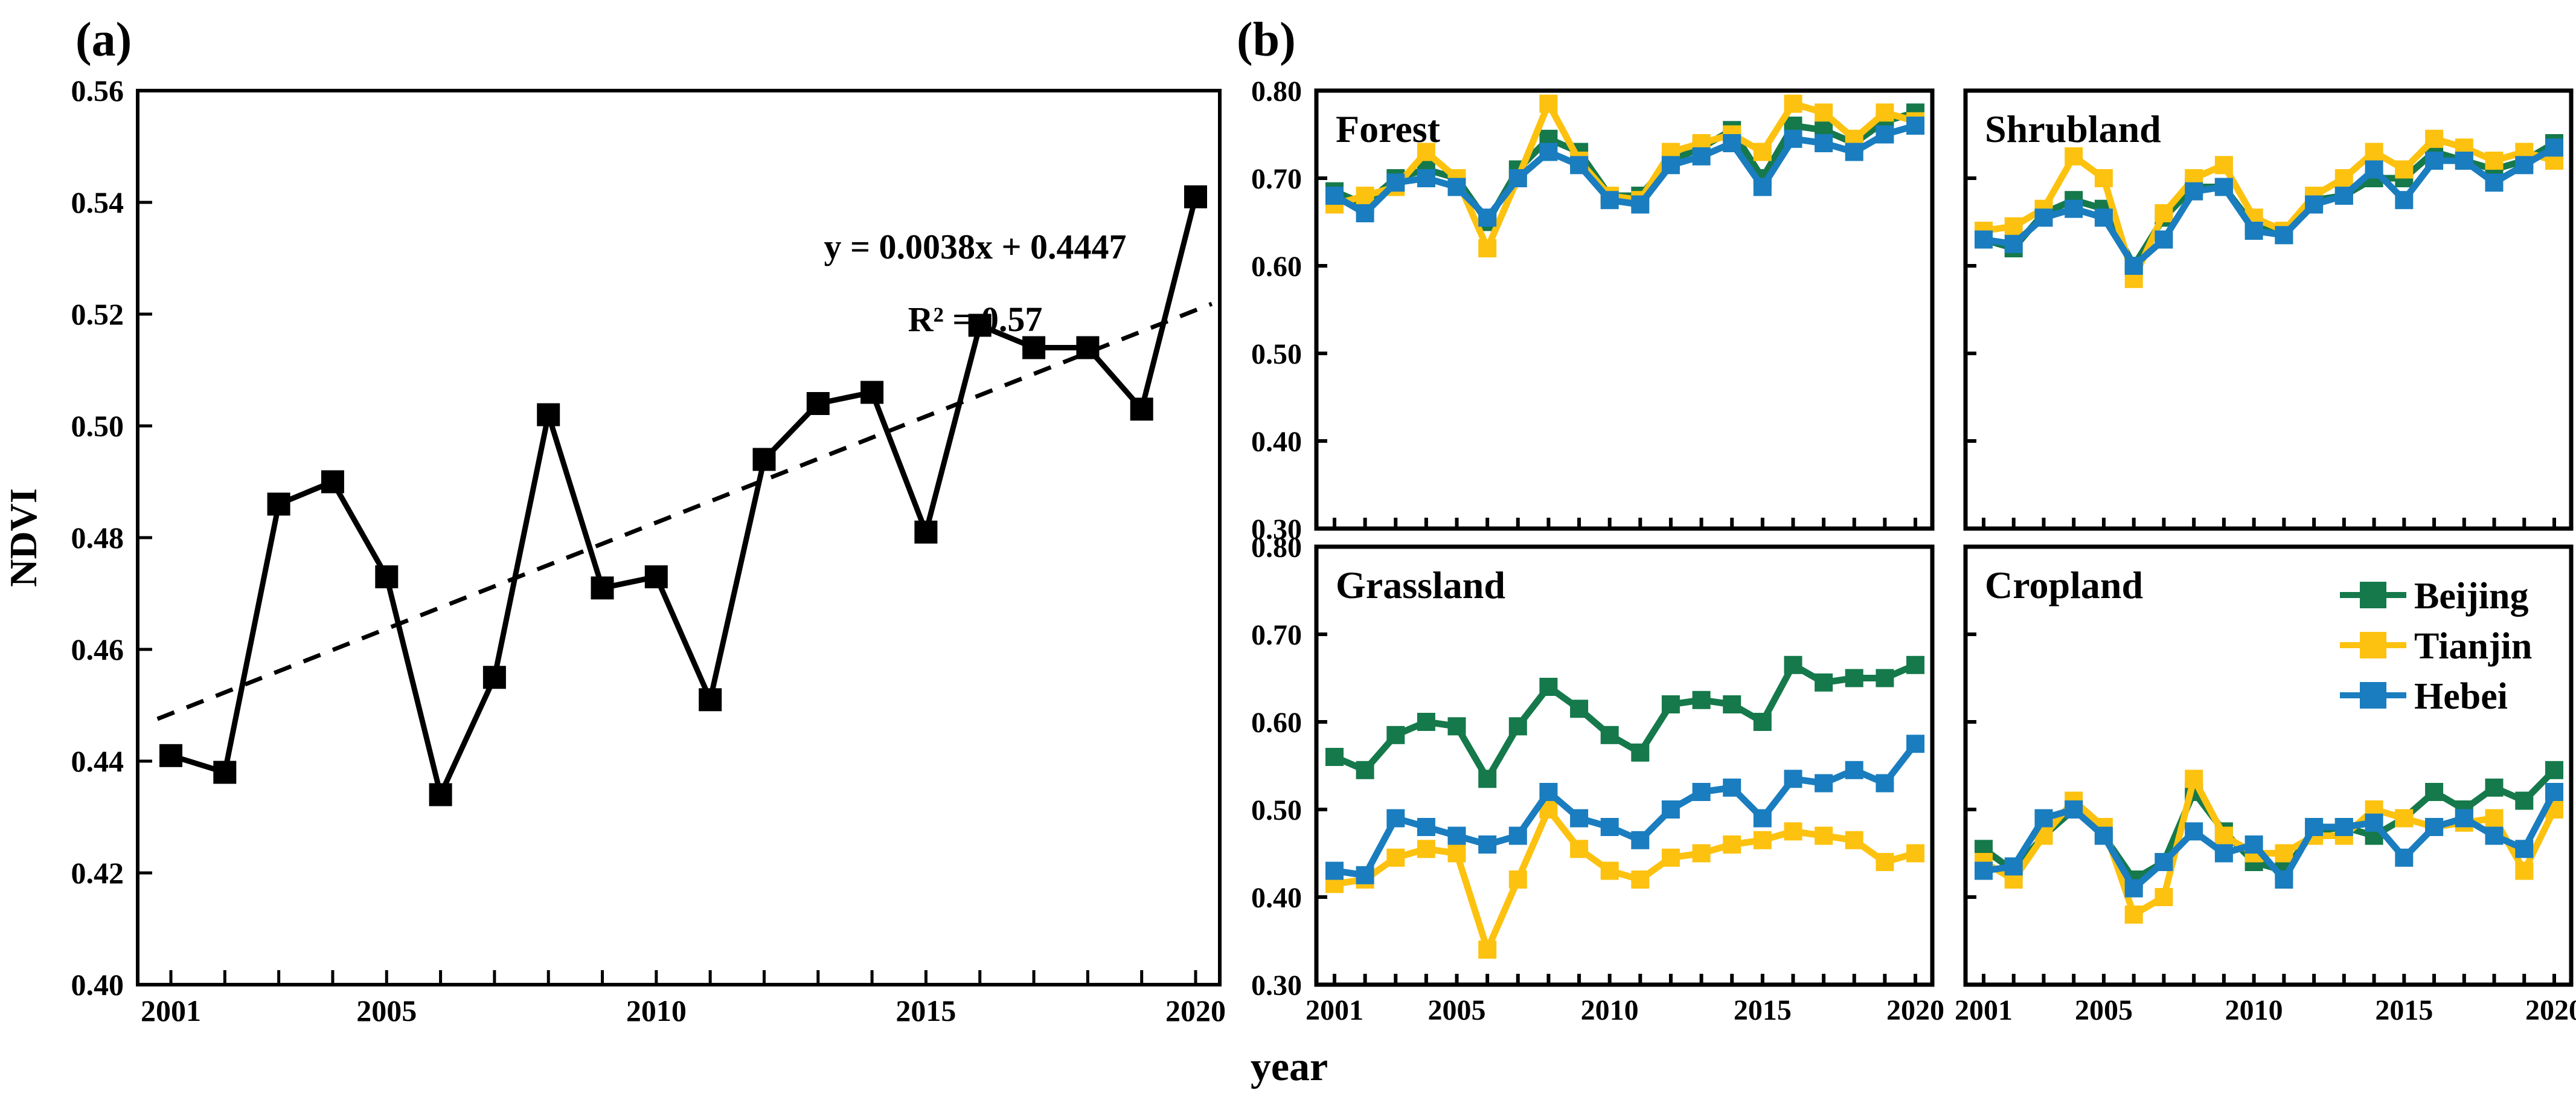  What do you see at coordinates (1276, 986) in the screenshot?
I see `y-tick-label: 0.30` at bounding box center [1276, 986].